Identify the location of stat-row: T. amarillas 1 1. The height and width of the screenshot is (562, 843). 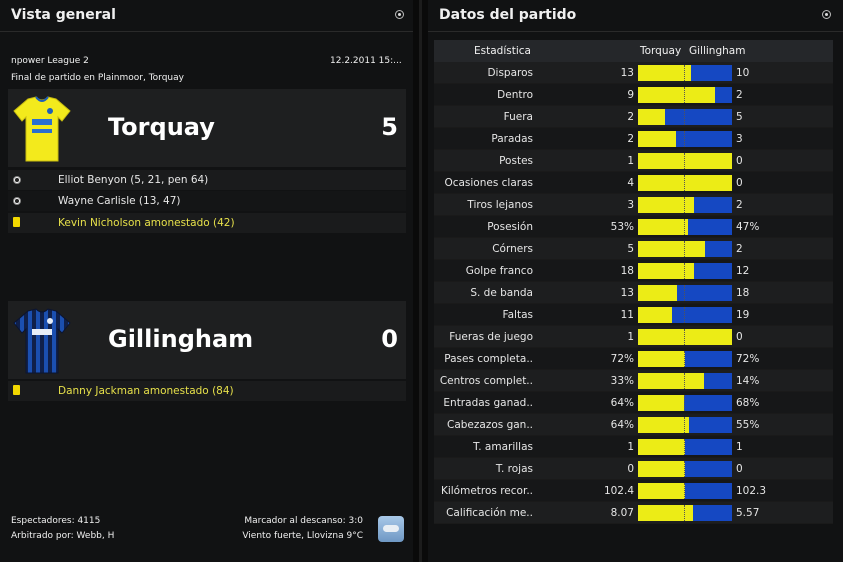
(633, 447).